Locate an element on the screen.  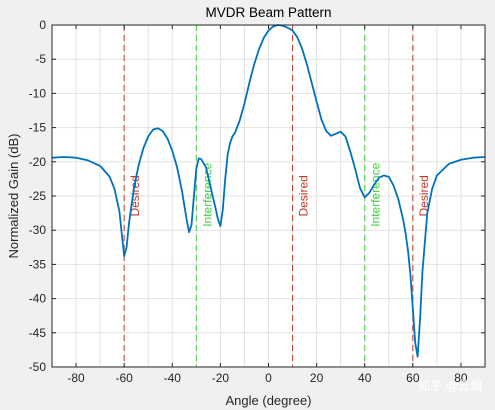
x-tick-label: 20 is located at coordinates (317, 378).